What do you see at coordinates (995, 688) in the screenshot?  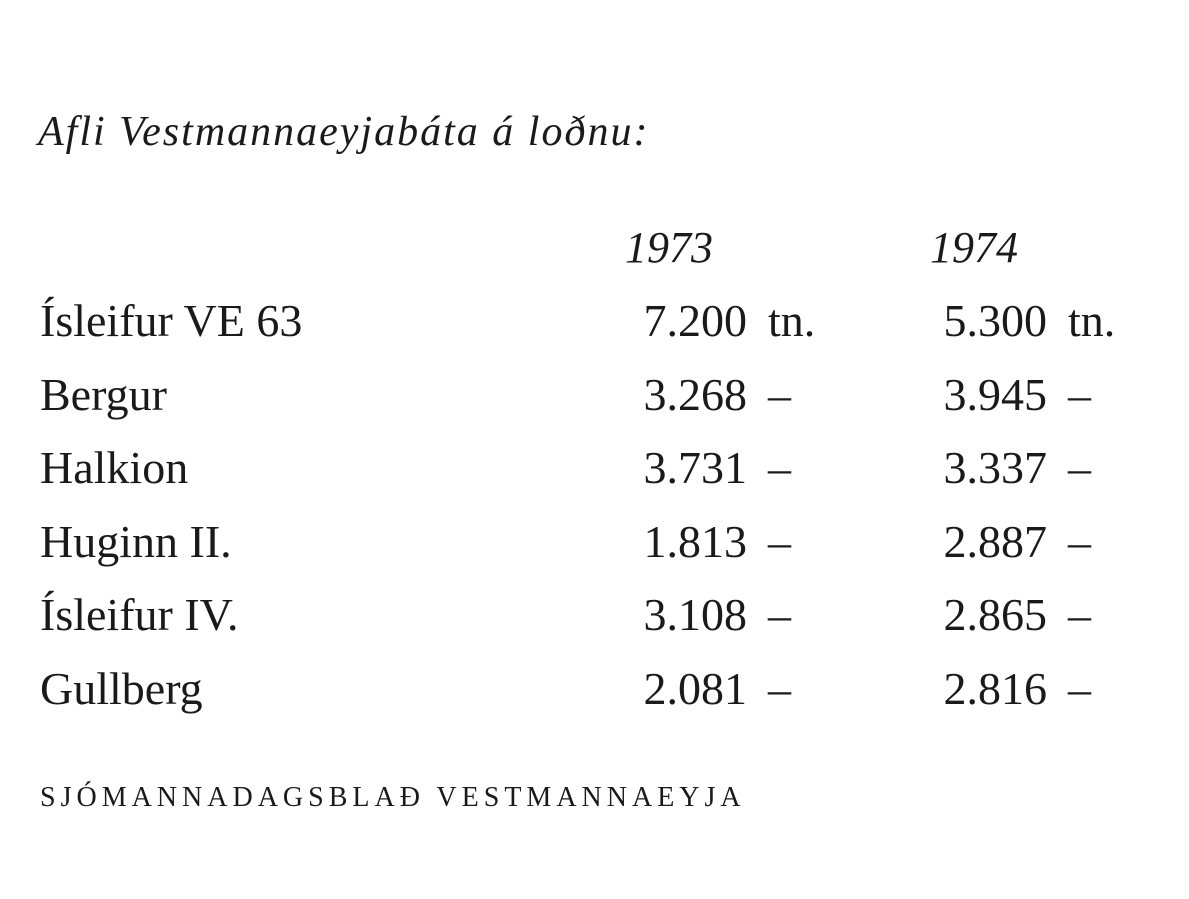 I see `catch-1974: 2.816` at bounding box center [995, 688].